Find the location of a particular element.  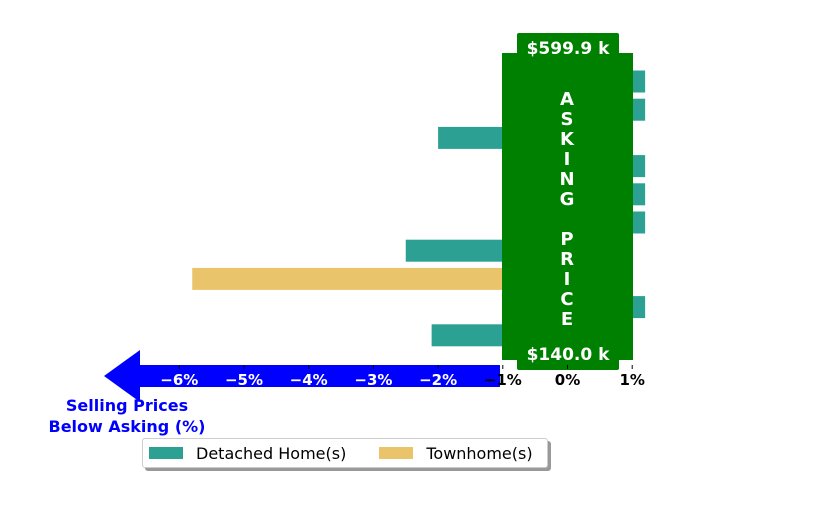

legend-swatch-townhome is located at coordinates (396, 453).